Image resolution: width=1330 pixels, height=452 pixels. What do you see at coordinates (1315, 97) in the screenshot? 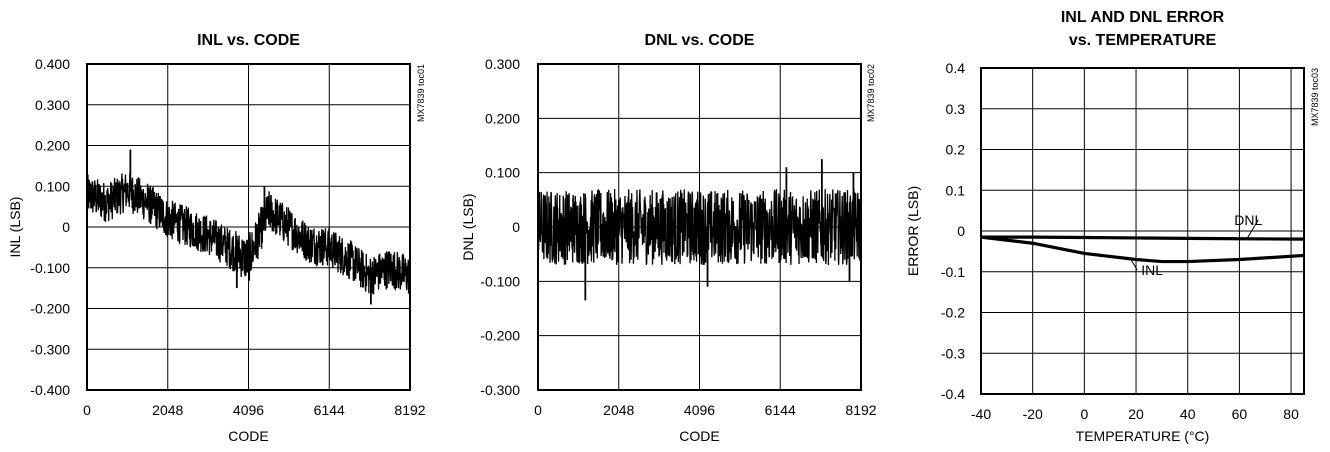
I see `figure-code-label: MX7839 toc03` at bounding box center [1315, 97].